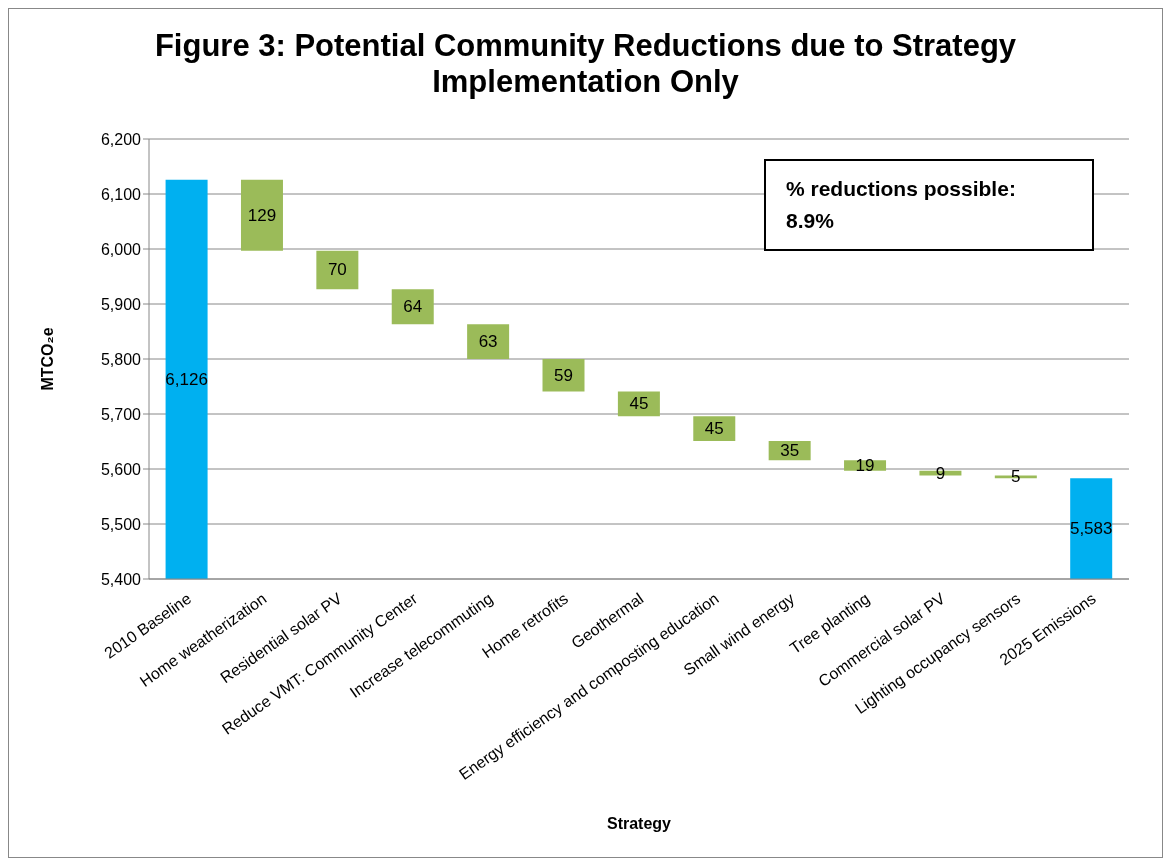 The image size is (1171, 865). I want to click on text-box: % reductions possible: 8.9%, so click(929, 205).